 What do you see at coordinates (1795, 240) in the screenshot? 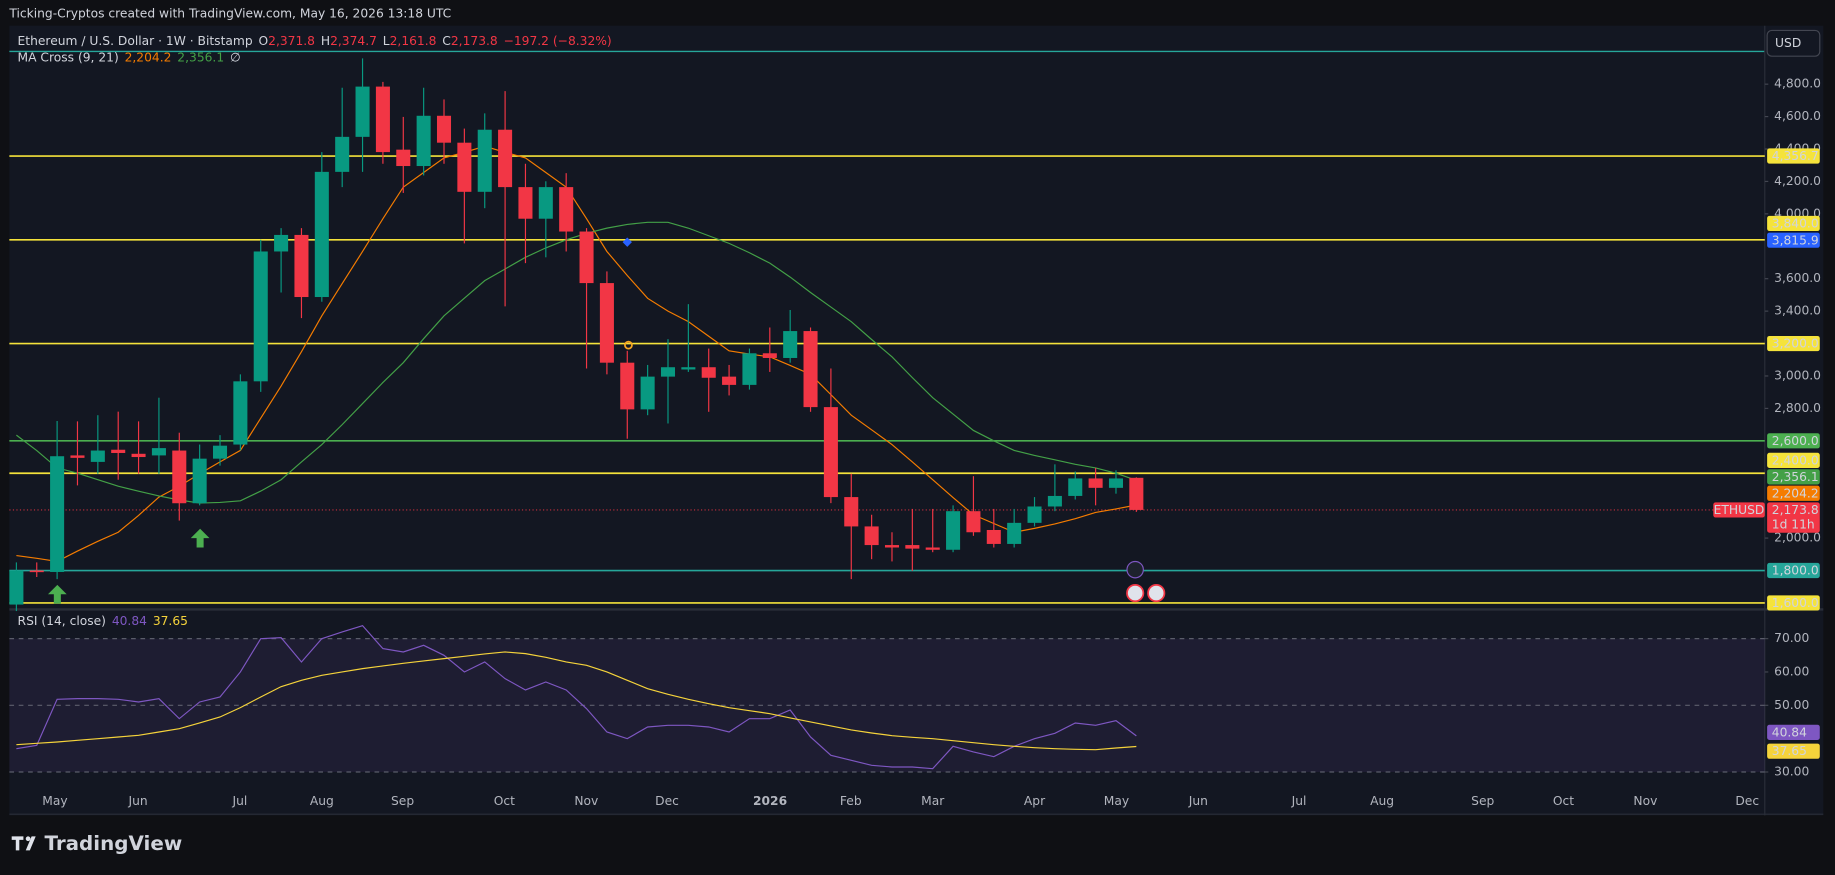
I see `marker-label: 3,815.9` at bounding box center [1795, 240].